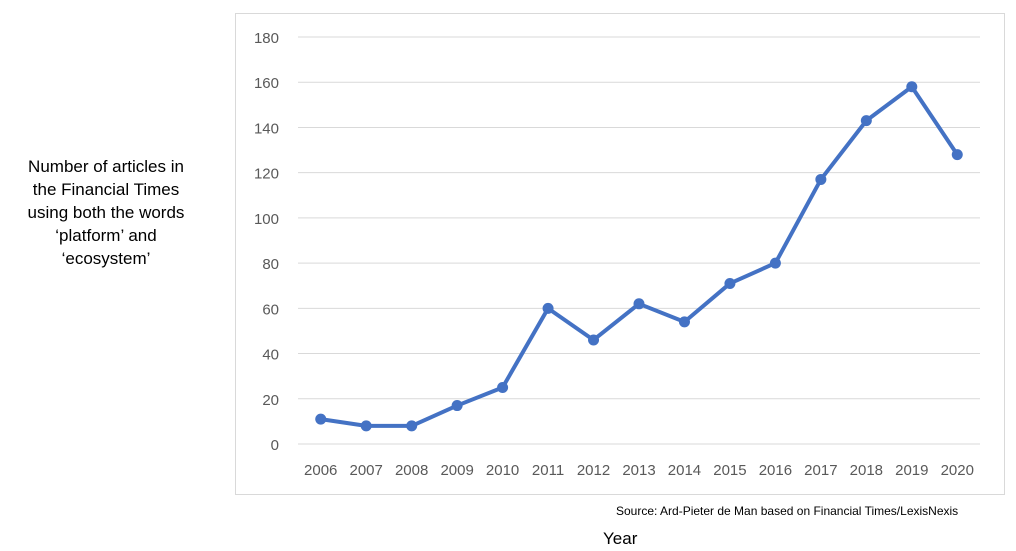 The width and height of the screenshot is (1016, 551). I want to click on y-axis-title-line: ‘ecosystem’, so click(106, 258).